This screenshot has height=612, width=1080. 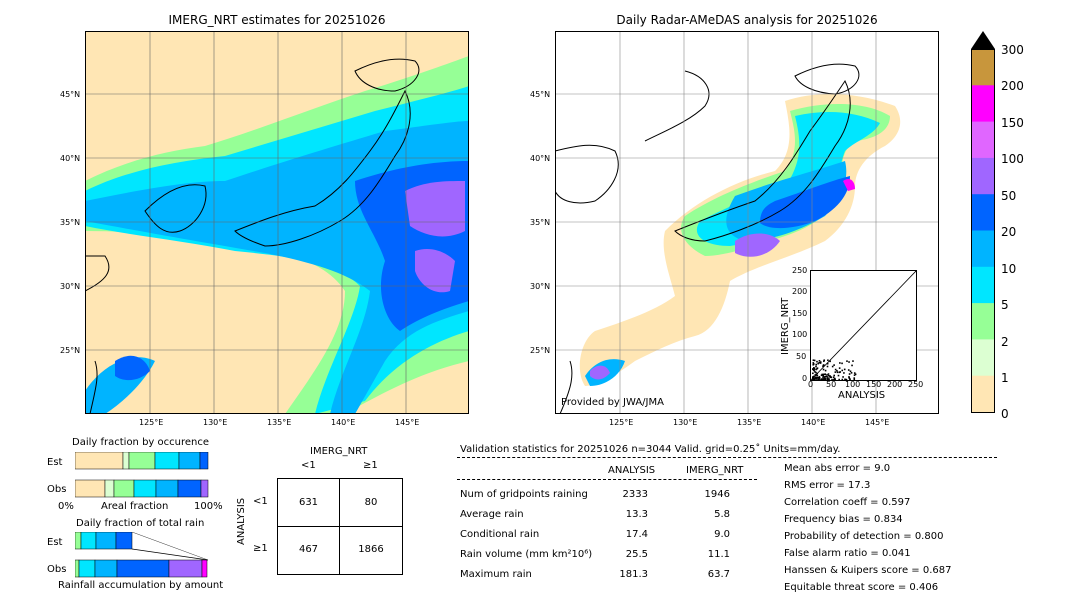 What do you see at coordinates (1005, 342) in the screenshot?
I see `colorbar-tick: 2` at bounding box center [1005, 342].